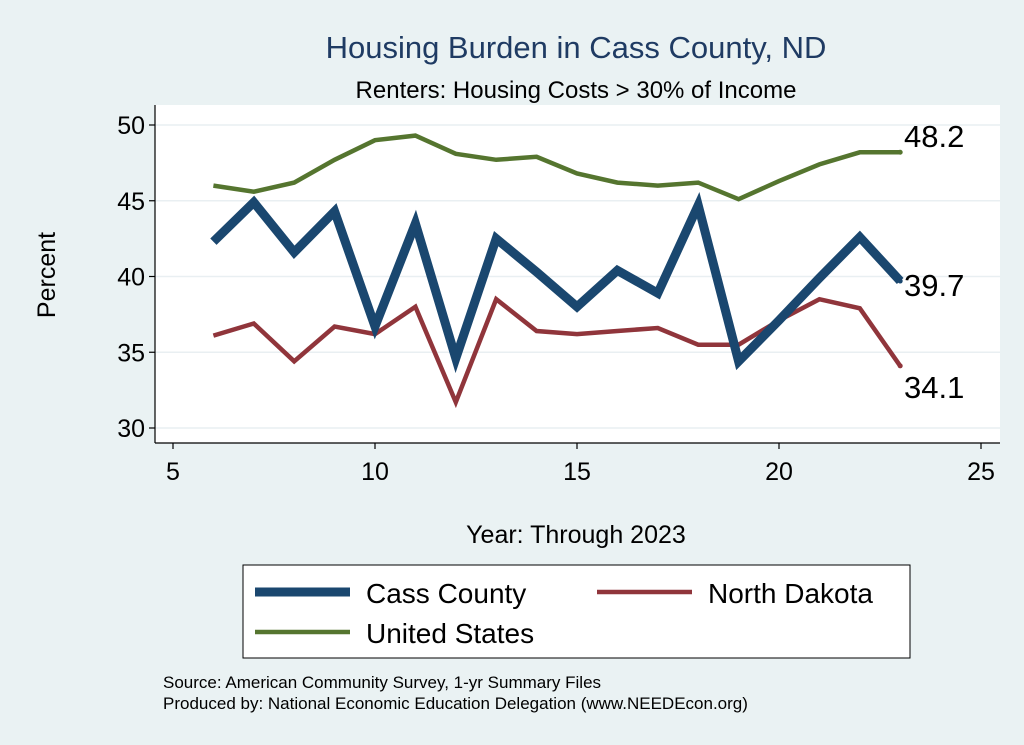  Describe the element at coordinates (934, 136) in the screenshot. I see `end-label-united-states: 48.2` at that location.